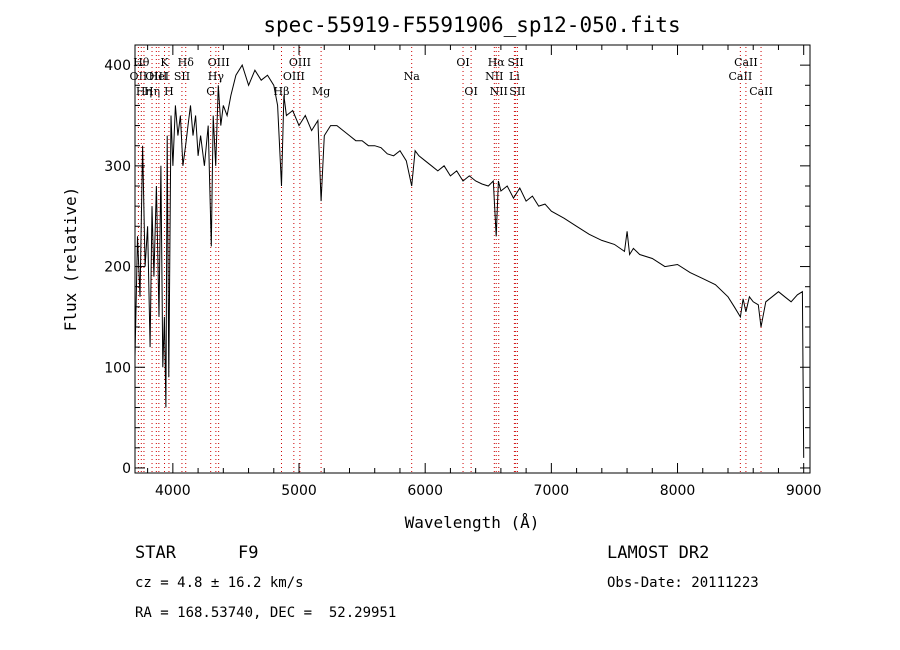 This screenshot has height=650, width=900. I want to click on y-tick-label: 400, so click(117, 66).